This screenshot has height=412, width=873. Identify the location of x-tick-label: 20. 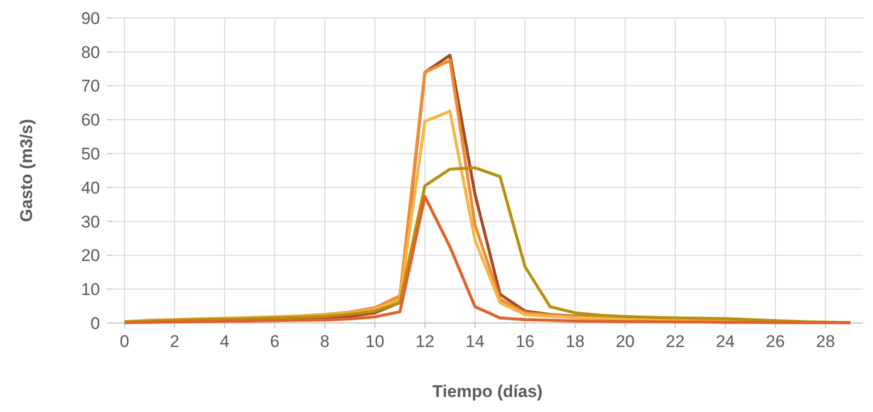
(625, 341).